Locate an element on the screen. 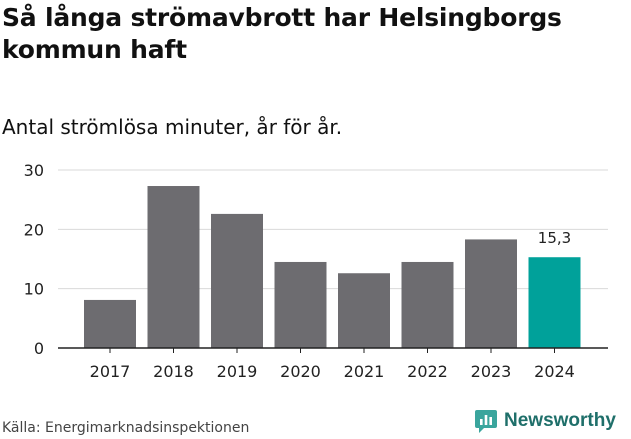  y-tick-label: 30 is located at coordinates (34, 170).